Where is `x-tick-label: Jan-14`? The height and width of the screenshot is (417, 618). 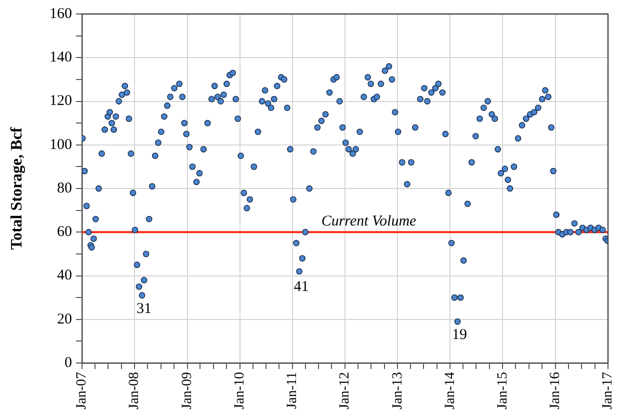 x-tick-label: Jan-14 is located at coordinates (450, 391).